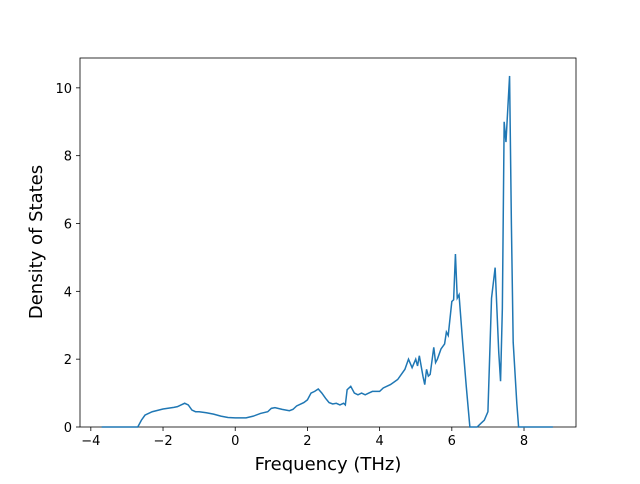 This screenshot has width=640, height=484. I want to click on x-tick-label: −4, so click(90, 441).